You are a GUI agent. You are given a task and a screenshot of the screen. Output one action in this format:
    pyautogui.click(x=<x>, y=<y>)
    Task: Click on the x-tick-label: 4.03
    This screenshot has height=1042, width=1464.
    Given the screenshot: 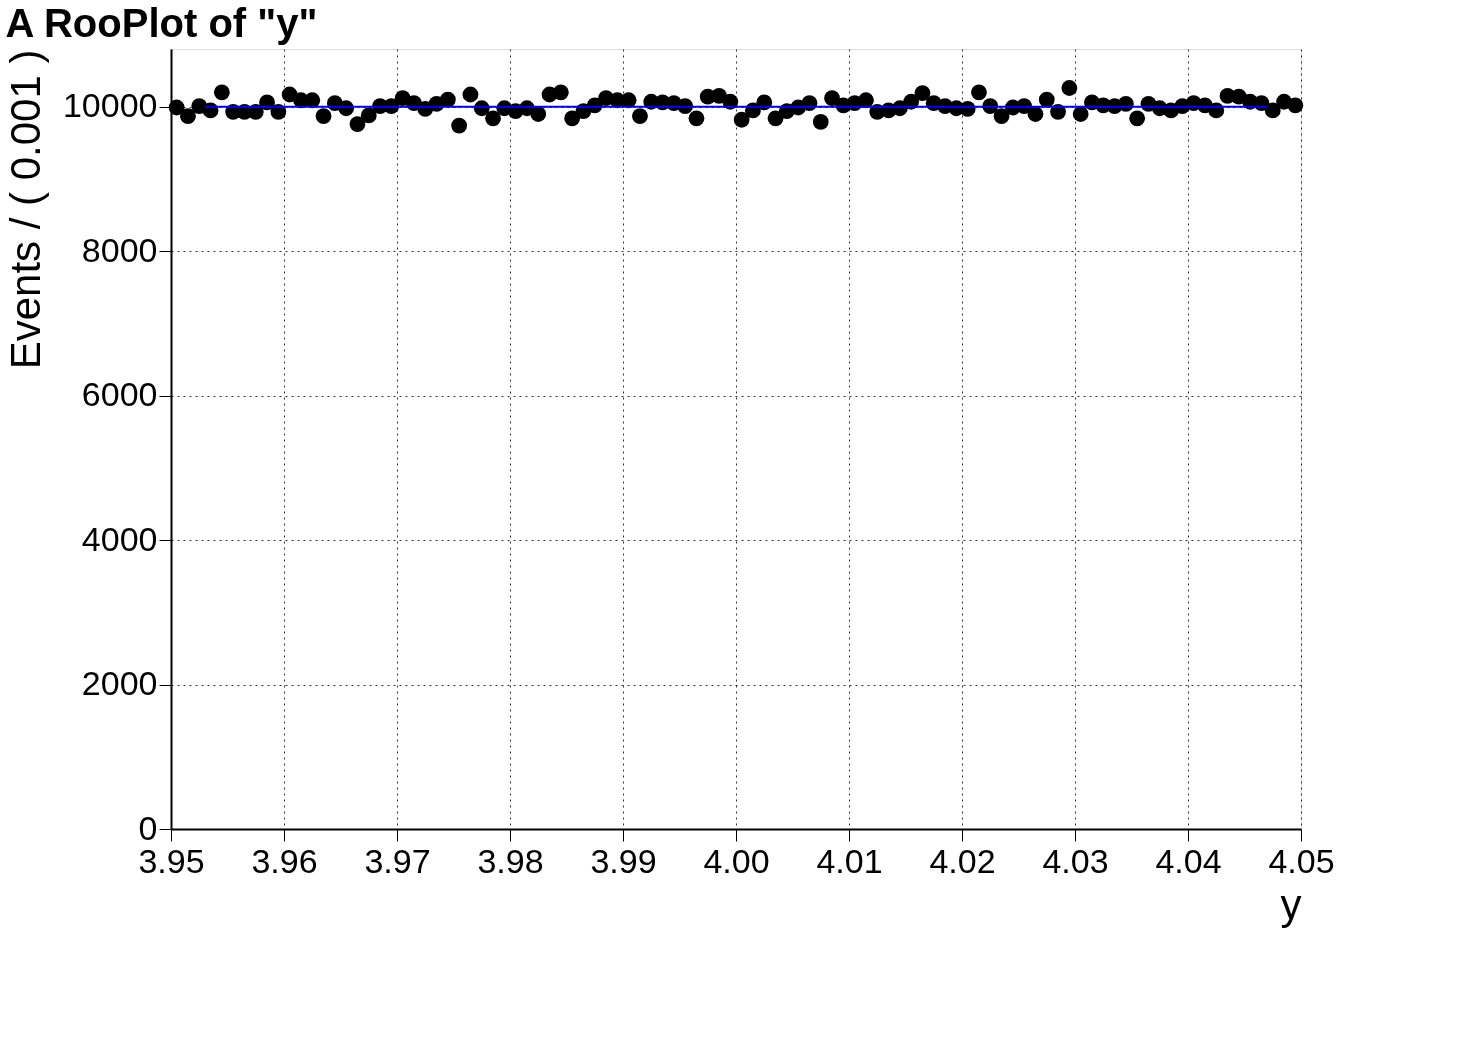 What is the action you would take?
    pyautogui.click(x=1075, y=860)
    